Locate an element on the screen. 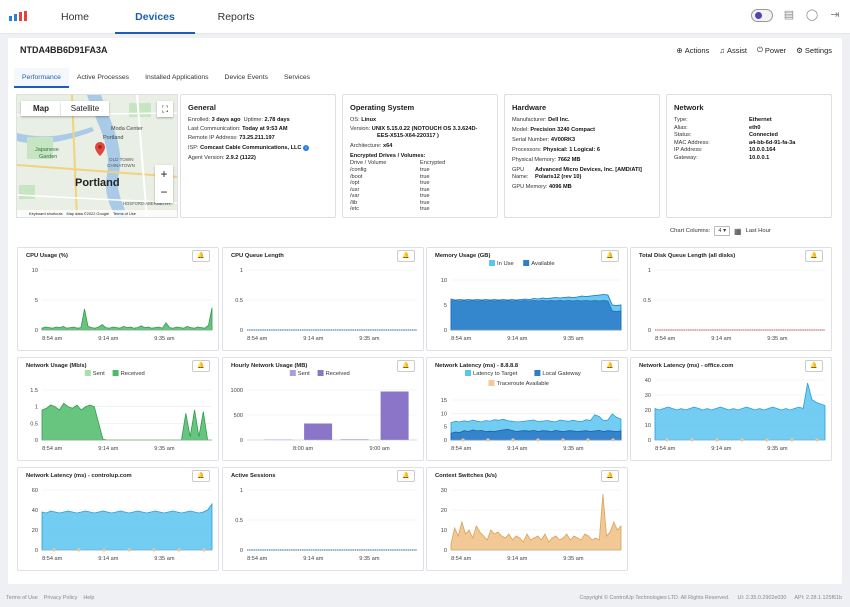 This screenshot has width=850, height=607. network-key: Gateway: is located at coordinates (686, 157).